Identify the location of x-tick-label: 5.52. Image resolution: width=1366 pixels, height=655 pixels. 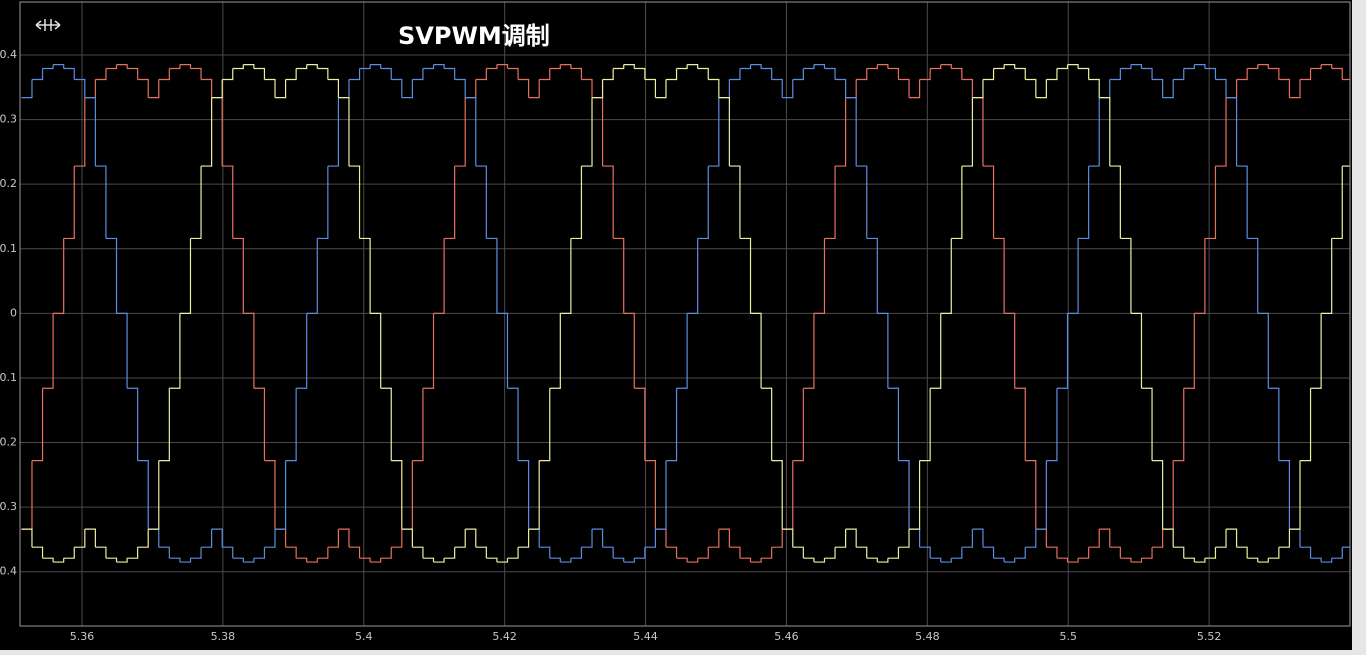
(1209, 636).